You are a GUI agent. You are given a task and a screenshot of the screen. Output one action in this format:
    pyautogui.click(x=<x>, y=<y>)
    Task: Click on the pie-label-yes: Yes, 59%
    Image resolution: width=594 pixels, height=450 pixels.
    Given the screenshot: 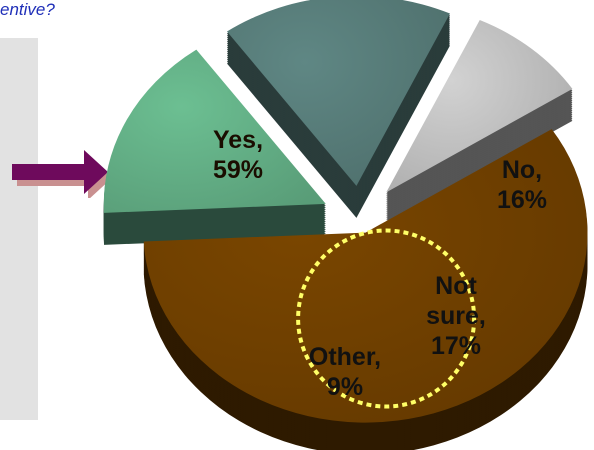 What is the action you would take?
    pyautogui.click(x=238, y=155)
    